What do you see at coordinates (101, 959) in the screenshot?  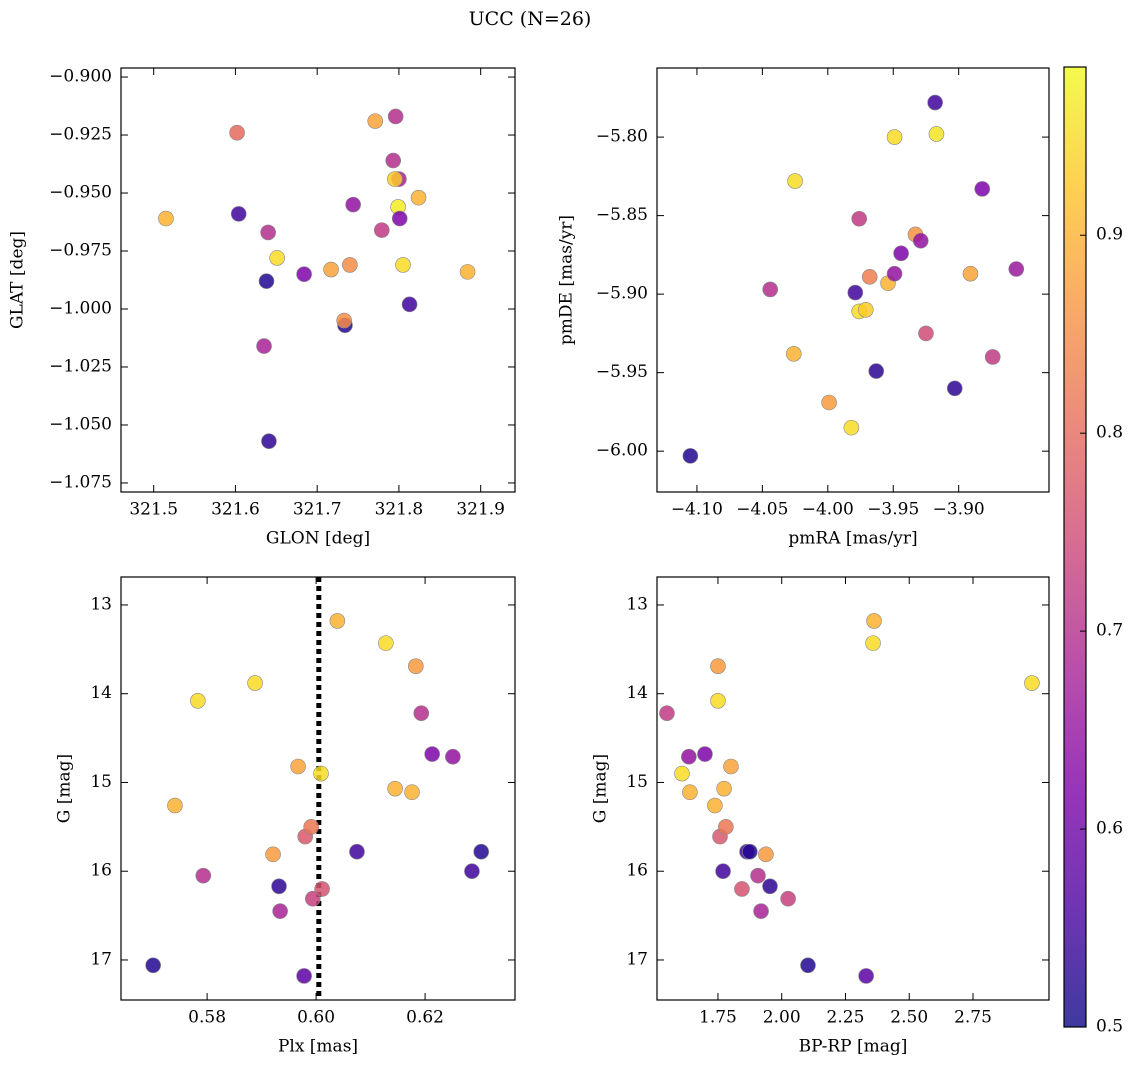 I see `y-tick-label: 17` at bounding box center [101, 959].